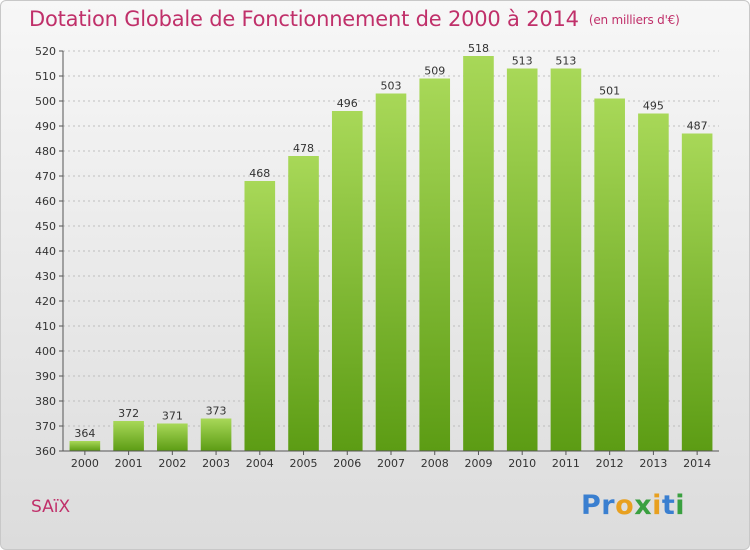 Image resolution: width=750 pixels, height=550 pixels. I want to click on y-tick-label: 440, so click(45, 251).